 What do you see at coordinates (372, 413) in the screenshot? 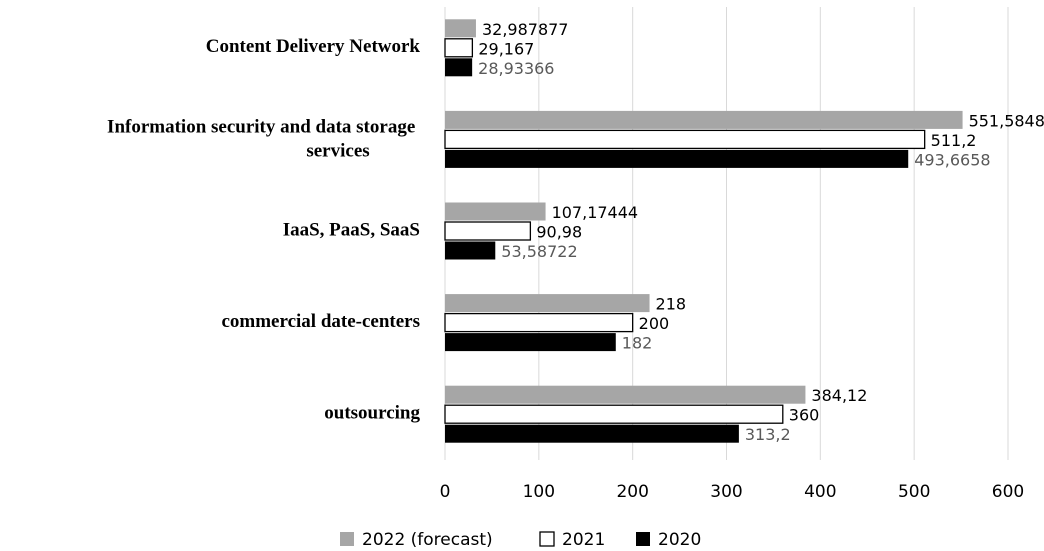
I see `category-label: outsourcing` at bounding box center [372, 413].